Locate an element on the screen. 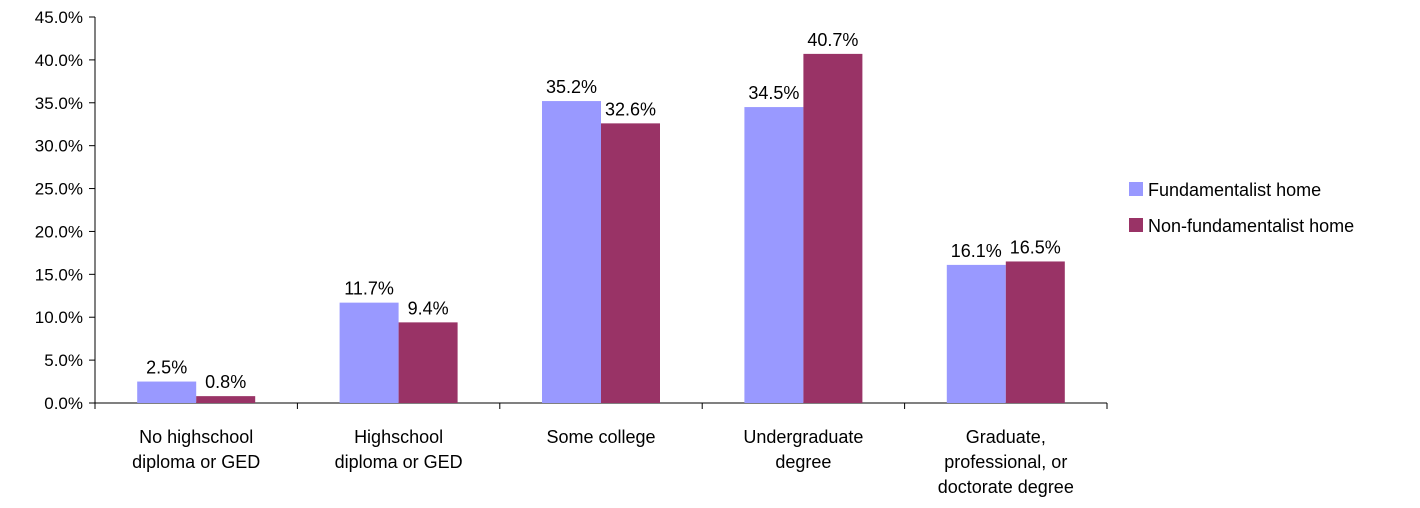 This screenshot has width=1420, height=508. y-tick-label: 10.0% is located at coordinates (59, 317).